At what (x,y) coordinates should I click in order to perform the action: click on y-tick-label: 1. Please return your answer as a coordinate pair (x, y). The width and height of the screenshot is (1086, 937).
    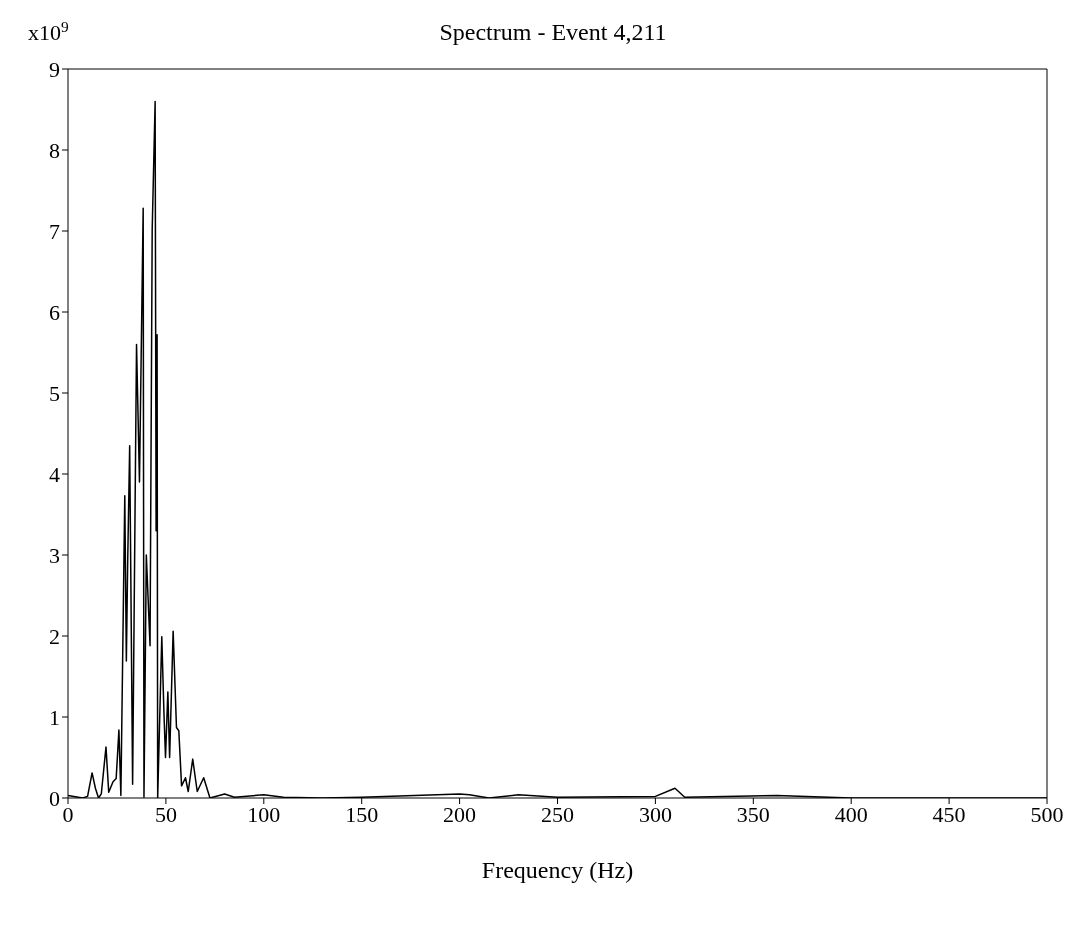
    Looking at the image, I should click on (54, 717).